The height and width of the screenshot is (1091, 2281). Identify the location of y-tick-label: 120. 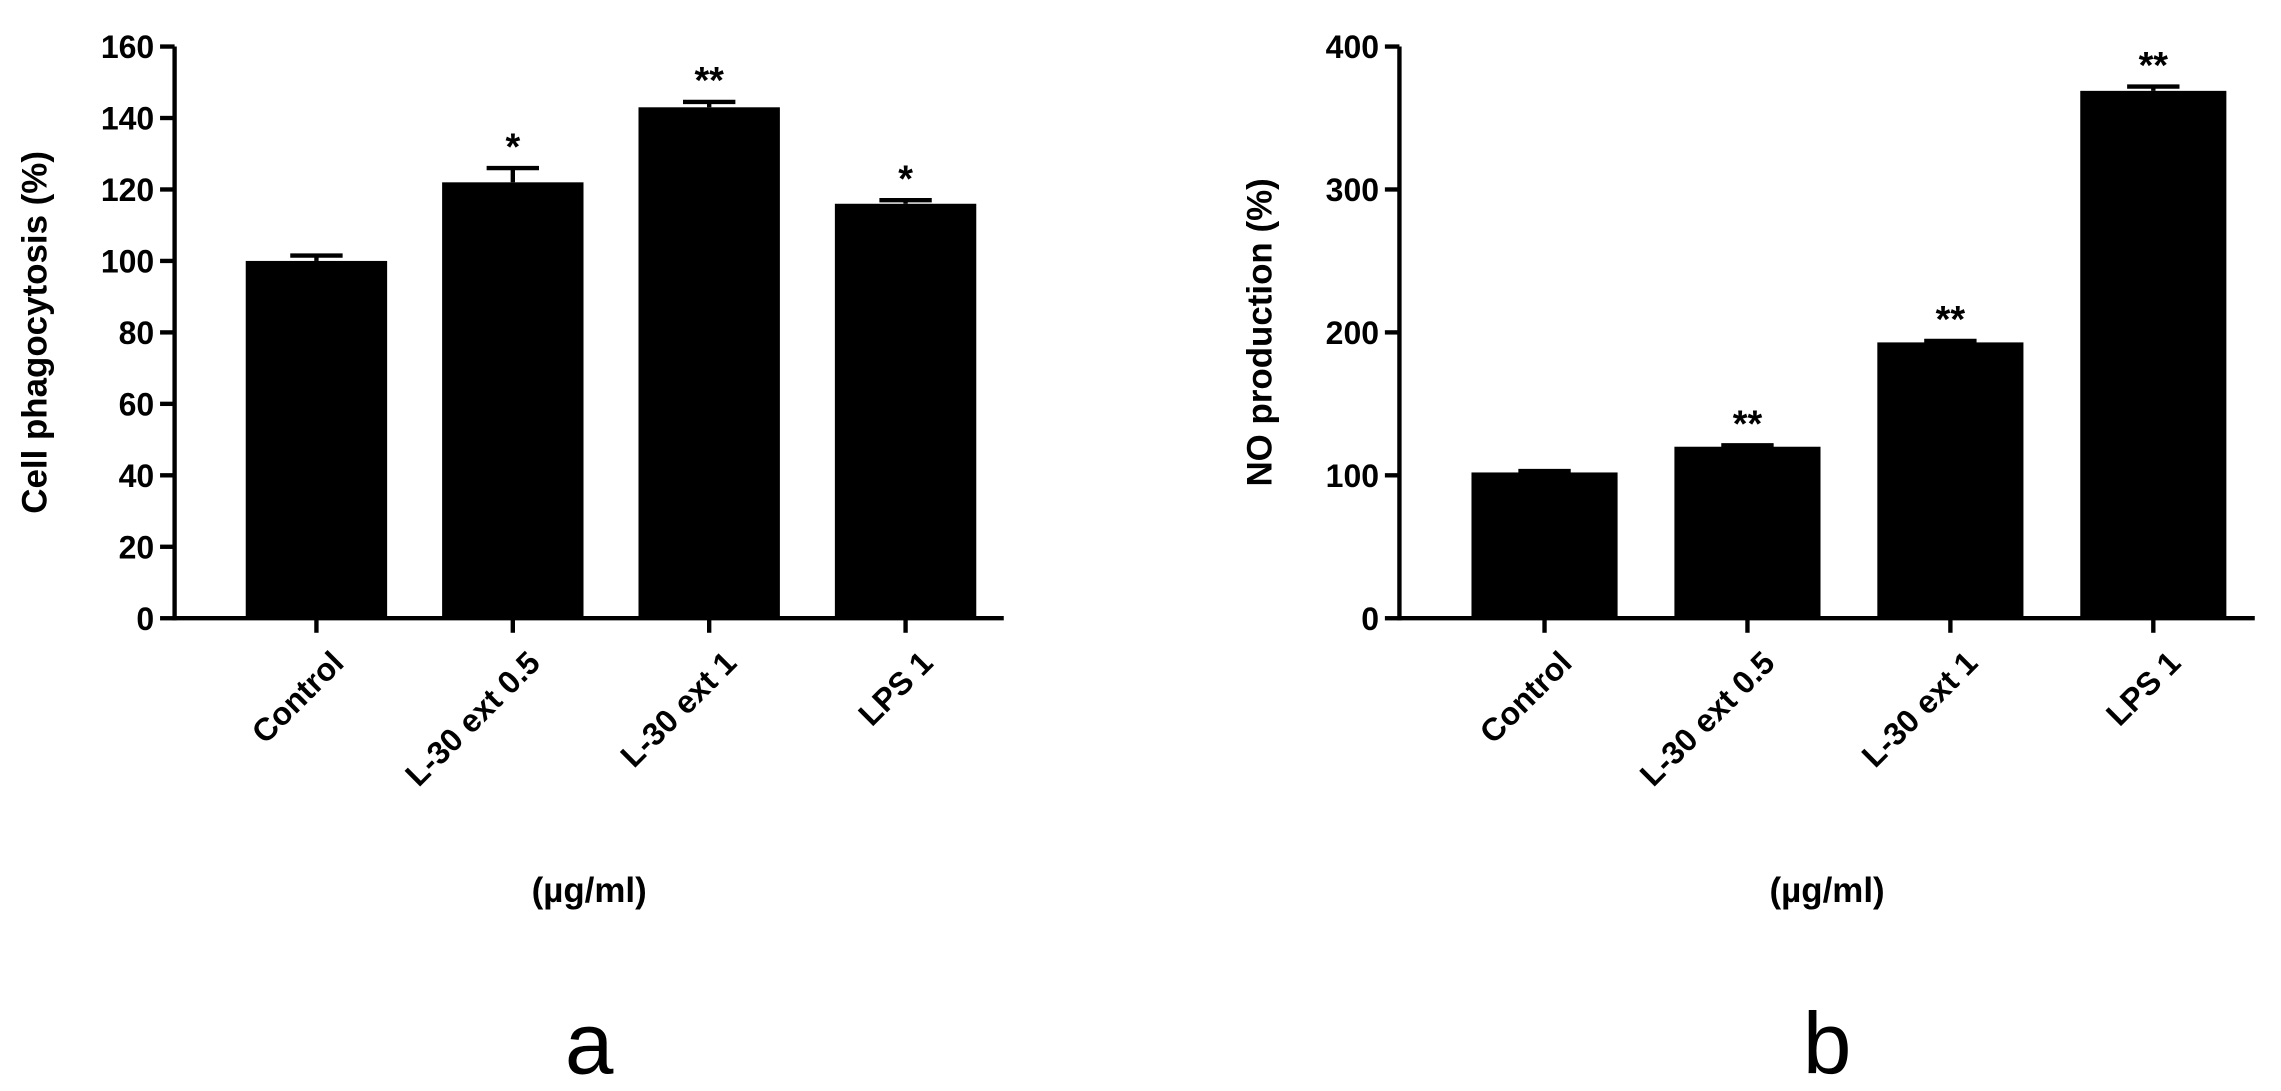
(127, 190).